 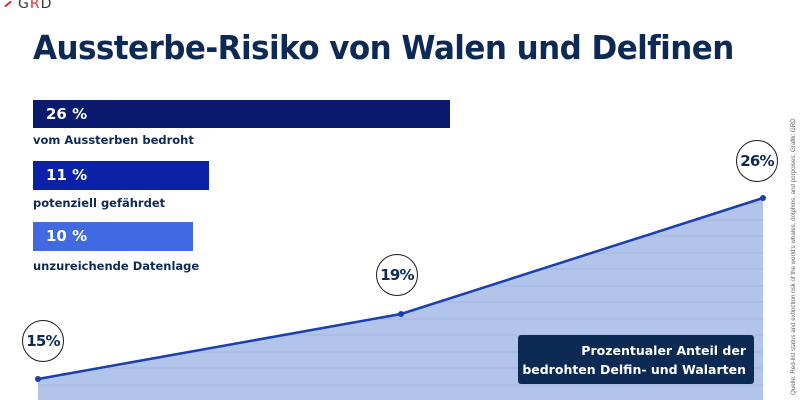 I want to click on chart-title: Aussterbe-Risiko von Walen und Delfinen, so click(x=383, y=47).